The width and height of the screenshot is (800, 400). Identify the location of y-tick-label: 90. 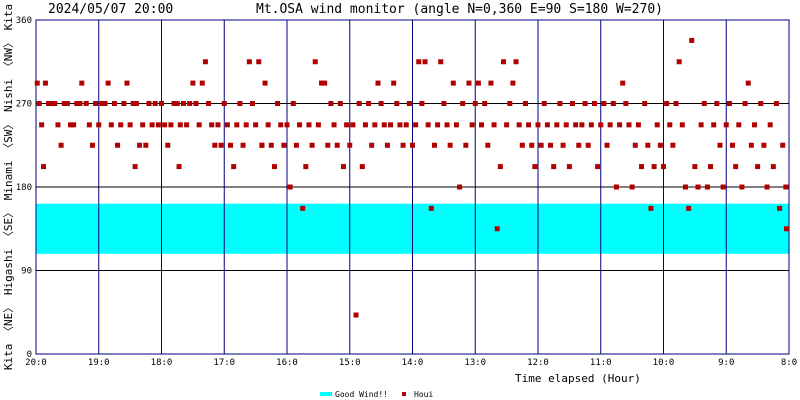
(26, 272).